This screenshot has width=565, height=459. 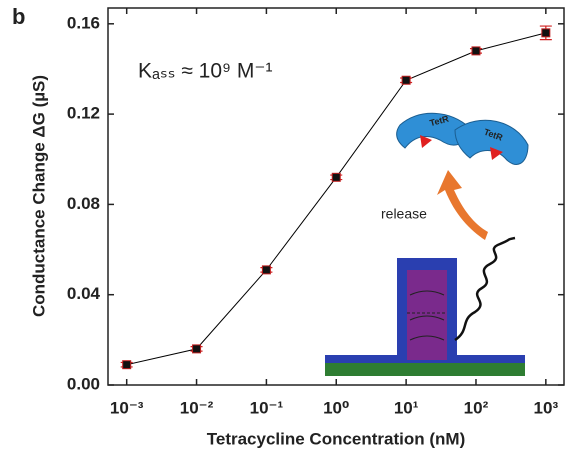 I want to click on inset-label: release, so click(x=404, y=214).